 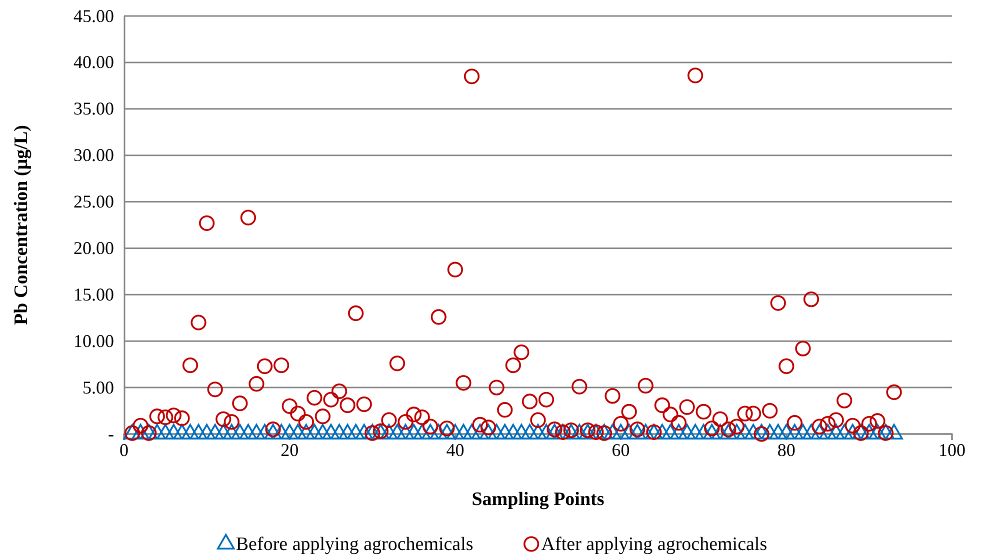 What do you see at coordinates (621, 450) in the screenshot?
I see `x-tick-label: 60` at bounding box center [621, 450].